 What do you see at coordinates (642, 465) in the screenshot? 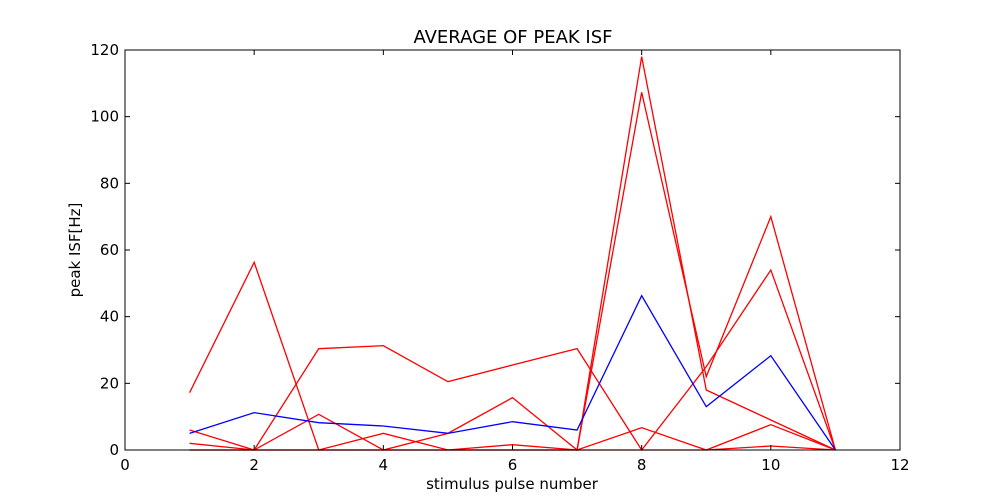
I see `x-tick-label: 8` at bounding box center [642, 465].